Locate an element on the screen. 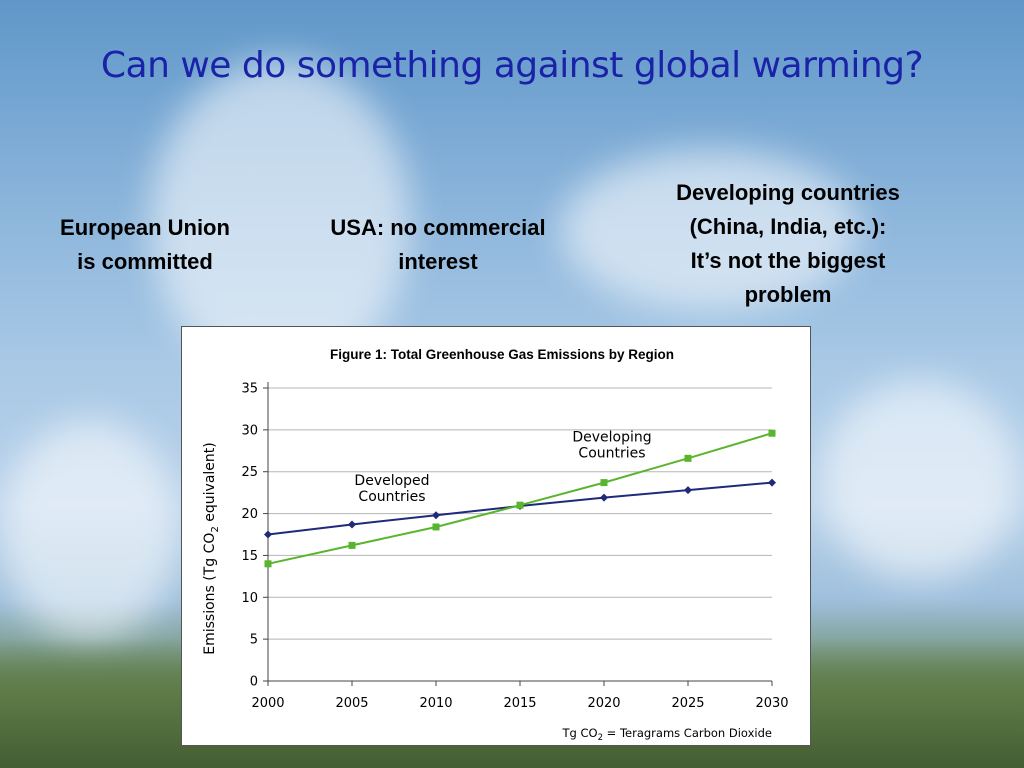 The width and height of the screenshot is (1024, 768). y-tick-label: 20 is located at coordinates (249, 514).